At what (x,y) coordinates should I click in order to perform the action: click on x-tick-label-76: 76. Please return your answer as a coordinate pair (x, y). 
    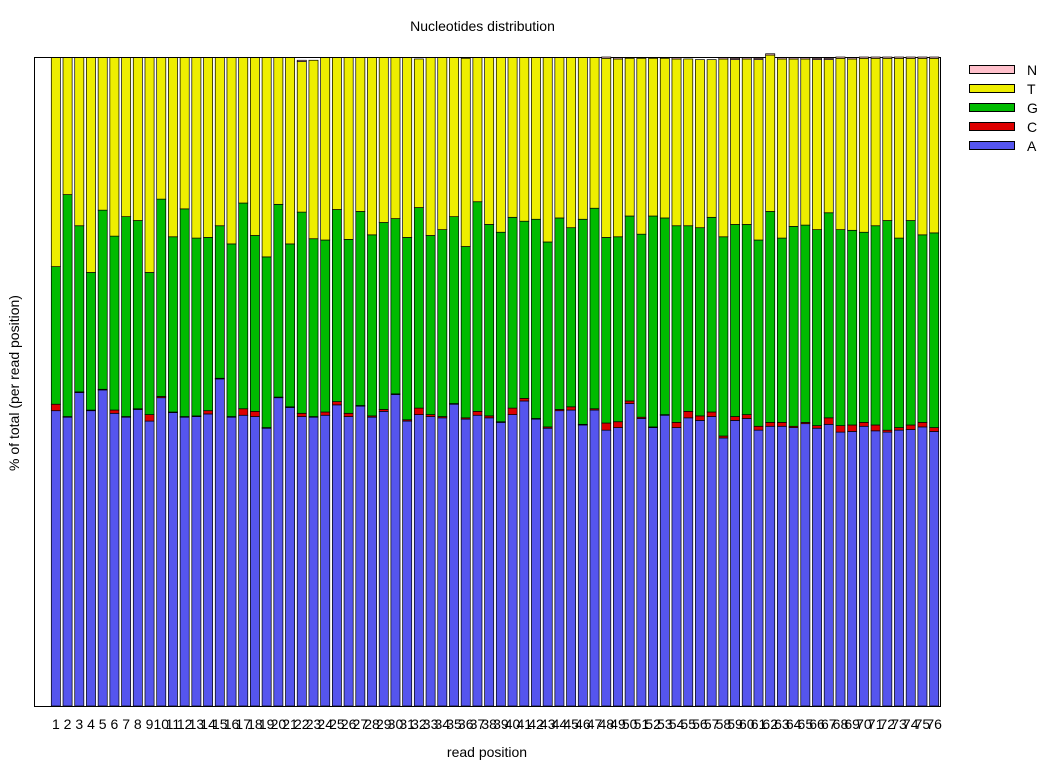
    Looking at the image, I should click on (934, 724).